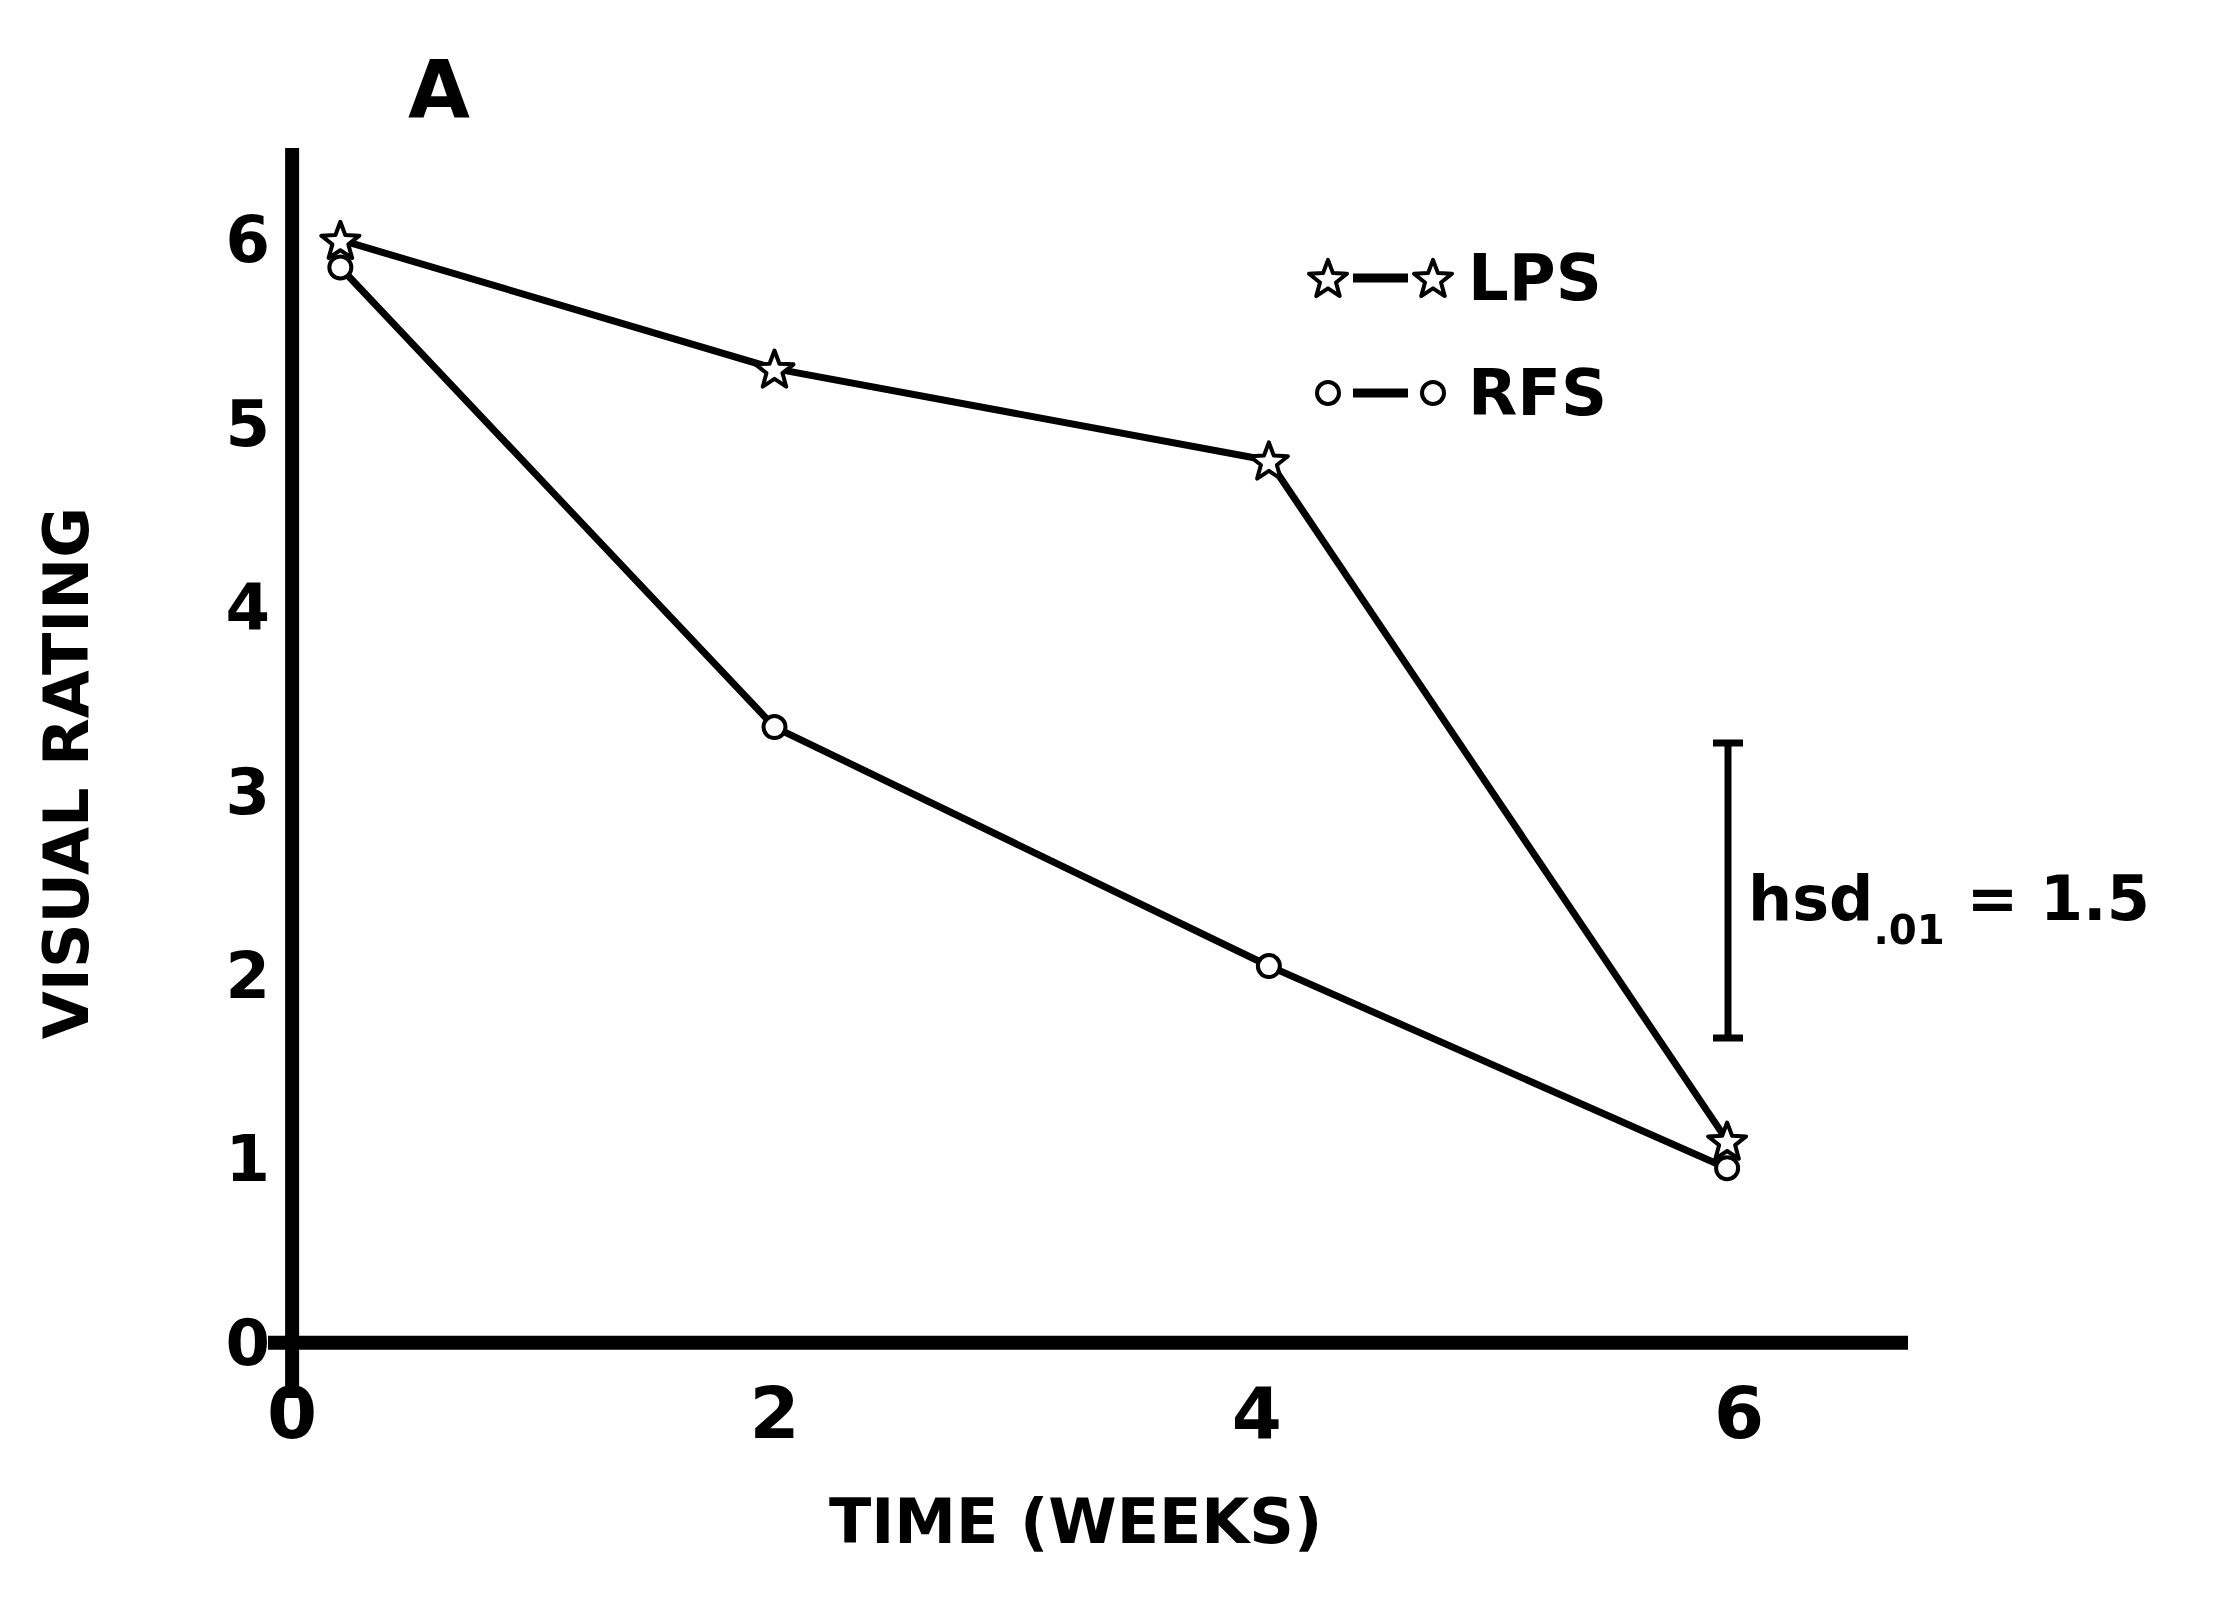 Image resolution: width=2230 pixels, height=1610 pixels. What do you see at coordinates (774, 1412) in the screenshot?
I see `x-tick-label: 2` at bounding box center [774, 1412].